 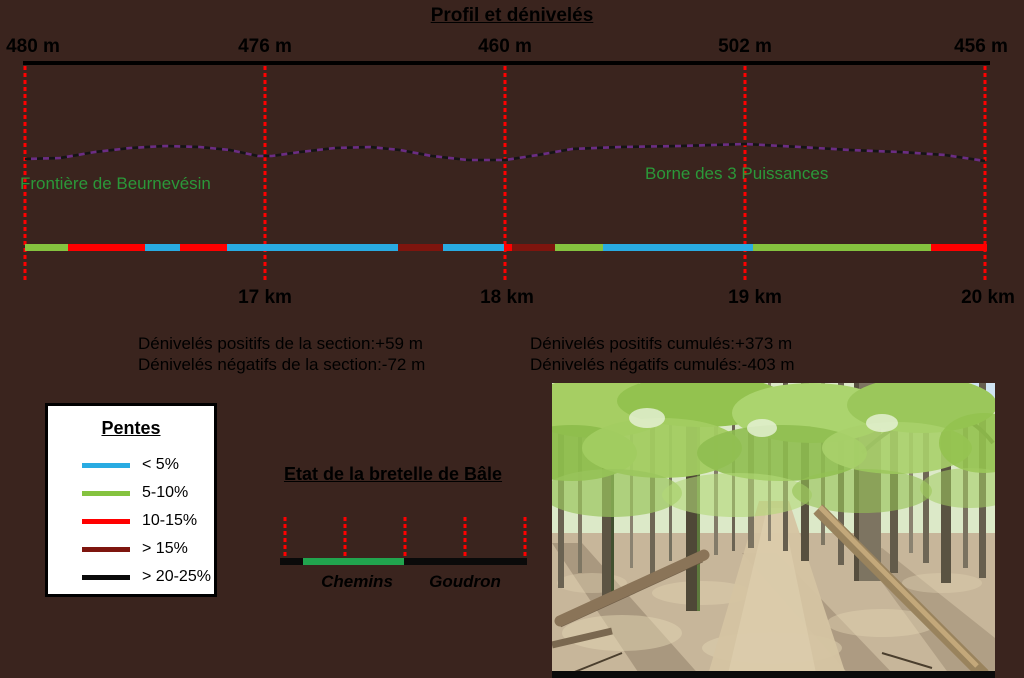 What do you see at coordinates (131, 428) in the screenshot?
I see `legend-title: Pentes` at bounding box center [131, 428].